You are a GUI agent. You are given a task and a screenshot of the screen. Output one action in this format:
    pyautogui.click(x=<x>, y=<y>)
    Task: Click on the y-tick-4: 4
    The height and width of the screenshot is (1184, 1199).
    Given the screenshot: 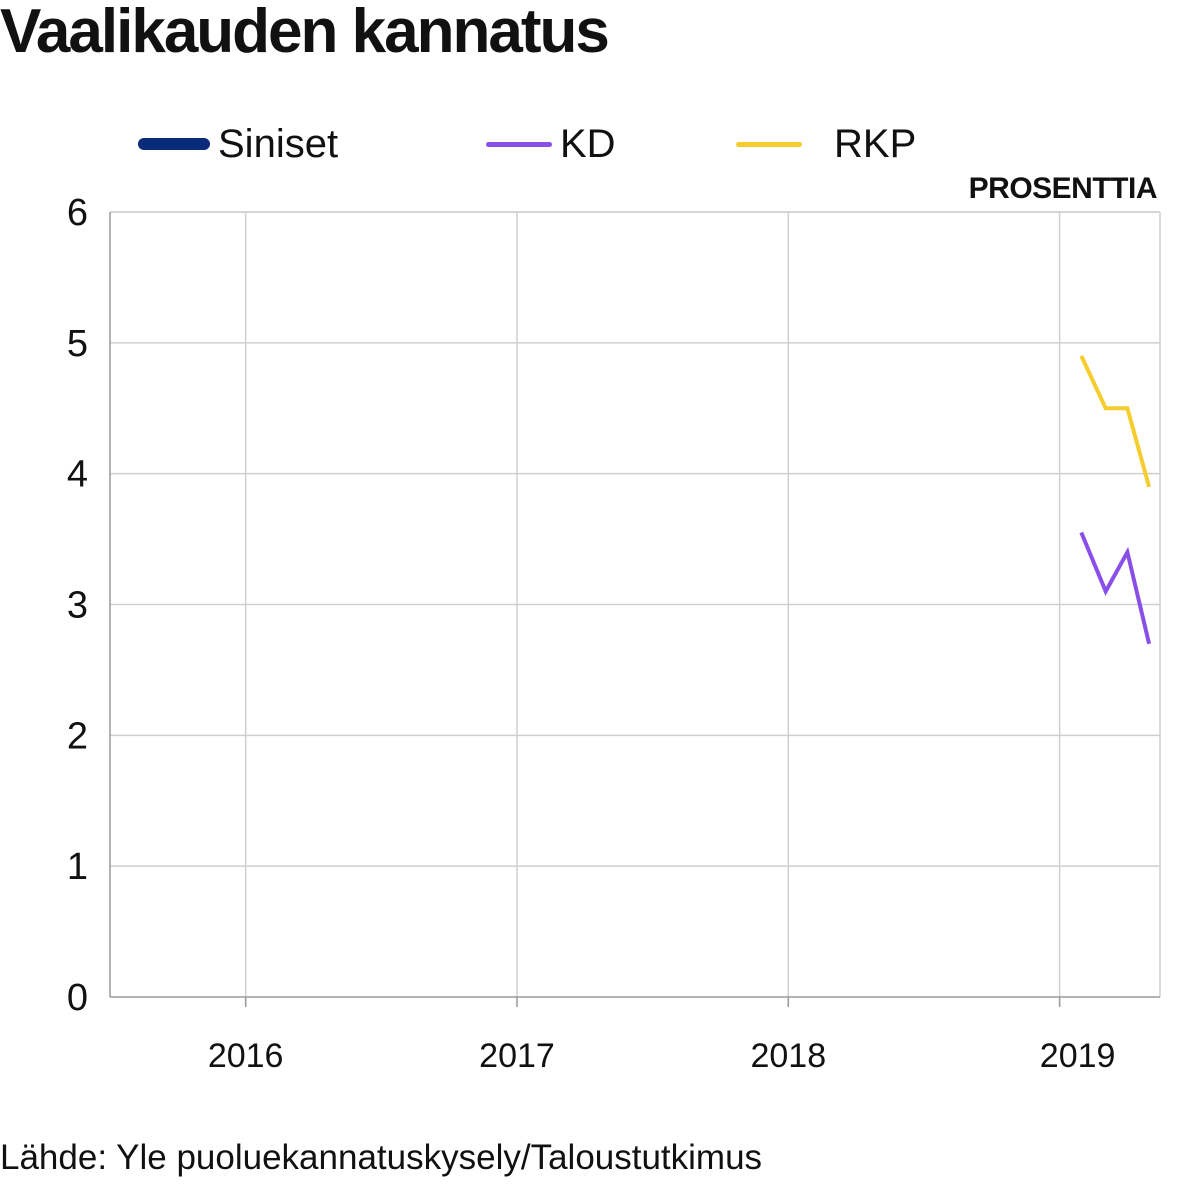 What is the action you would take?
    pyautogui.click(x=77, y=475)
    